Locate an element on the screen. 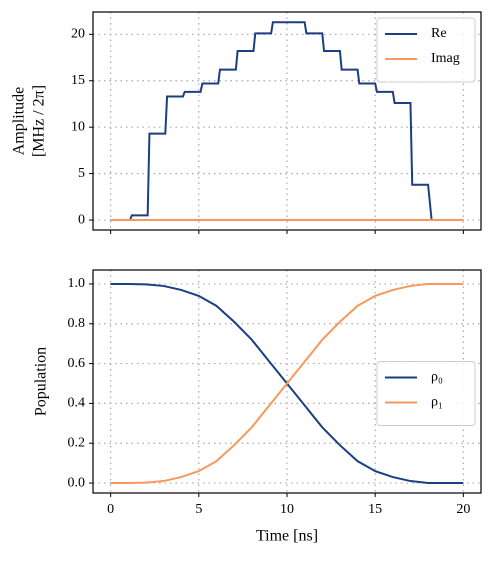 Image resolution: width=493 pixels, height=565 pixels. x-tick-label: 5 is located at coordinates (198, 509).